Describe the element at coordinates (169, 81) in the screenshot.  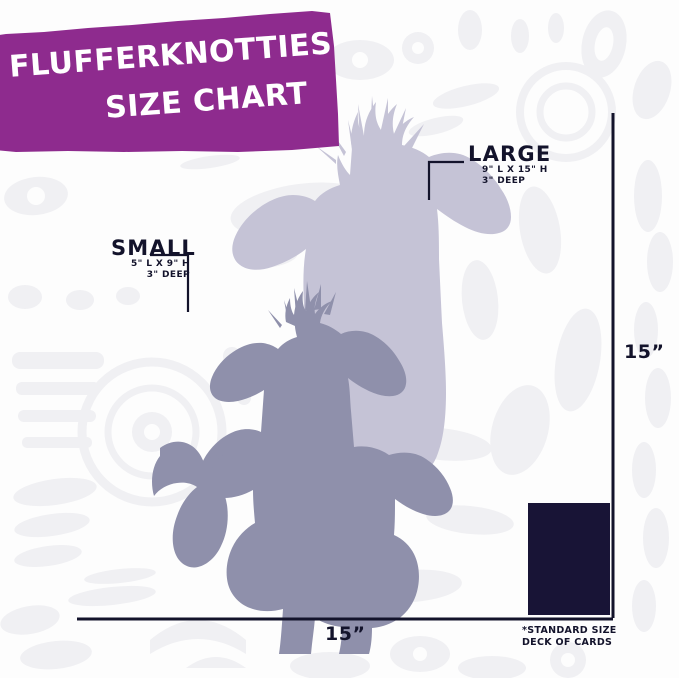
I see `banner-shape` at that location.